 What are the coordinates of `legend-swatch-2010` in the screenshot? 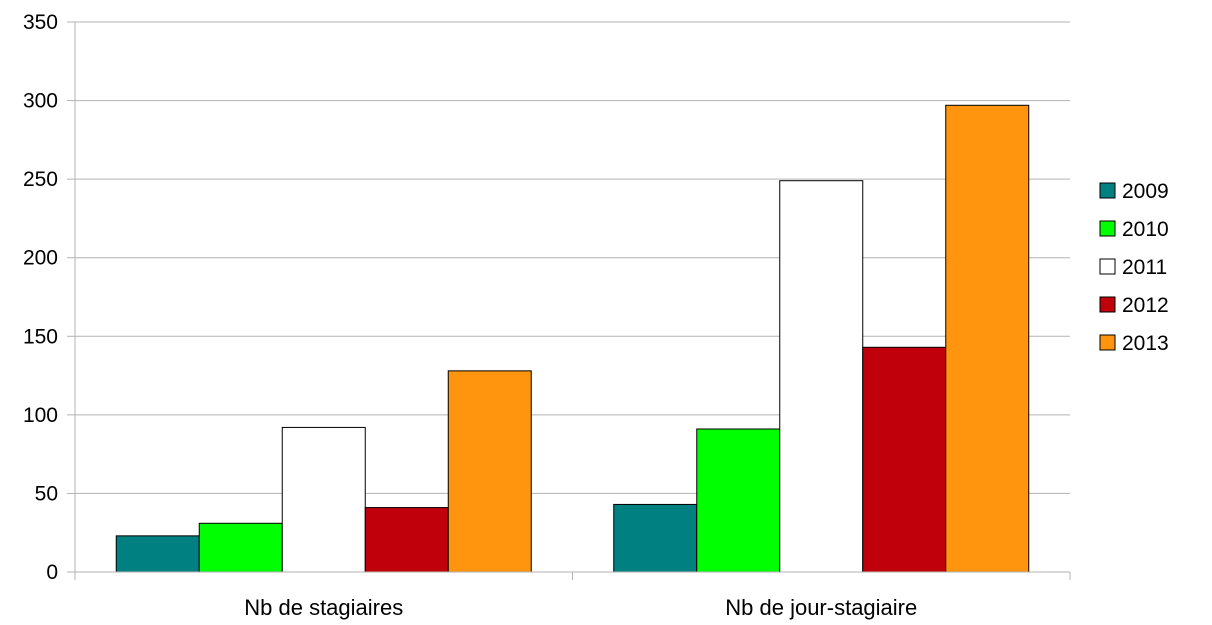 It's located at (1107, 228).